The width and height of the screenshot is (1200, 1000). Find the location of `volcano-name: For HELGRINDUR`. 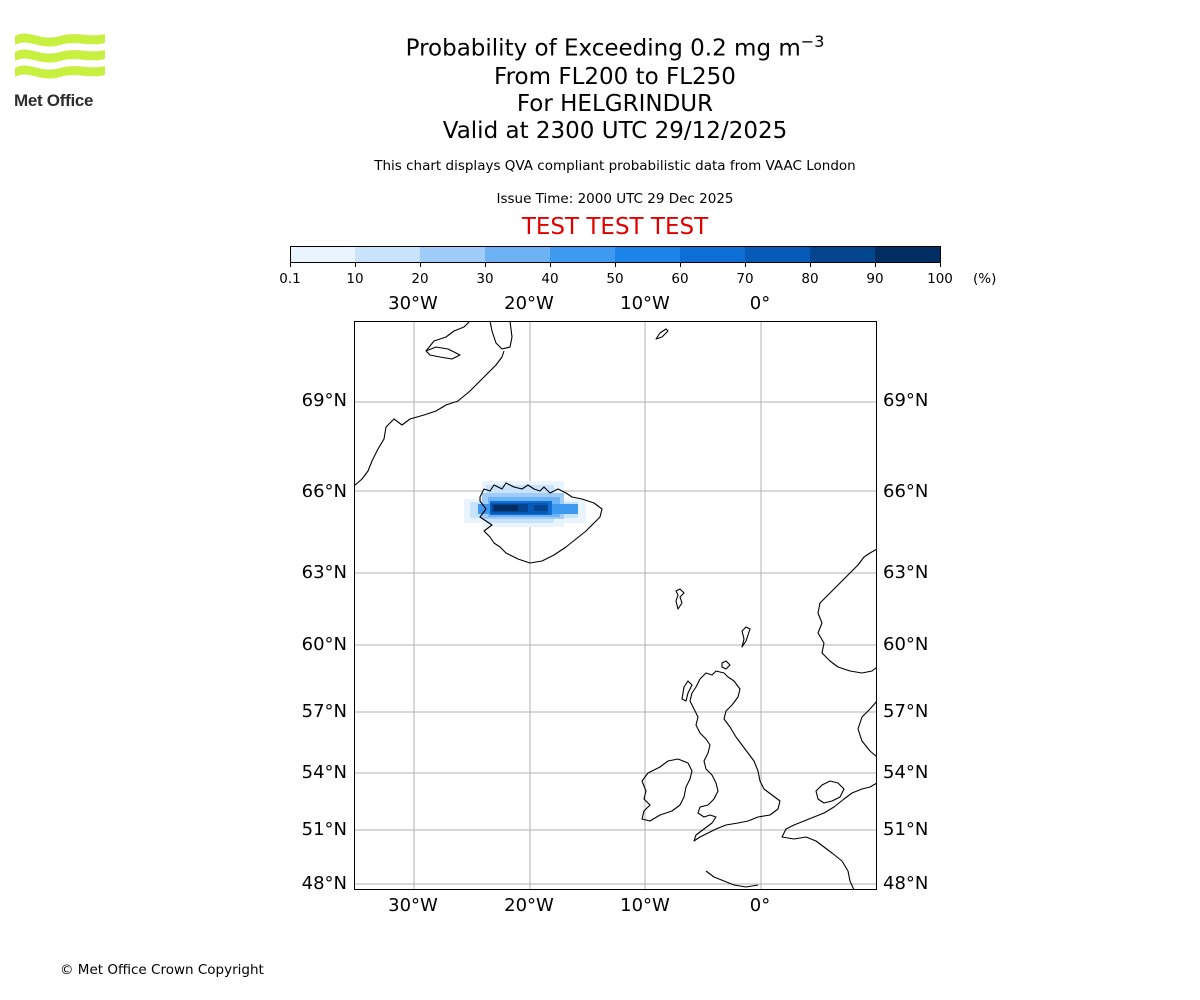

volcano-name: For HELGRINDUR is located at coordinates (615, 104).